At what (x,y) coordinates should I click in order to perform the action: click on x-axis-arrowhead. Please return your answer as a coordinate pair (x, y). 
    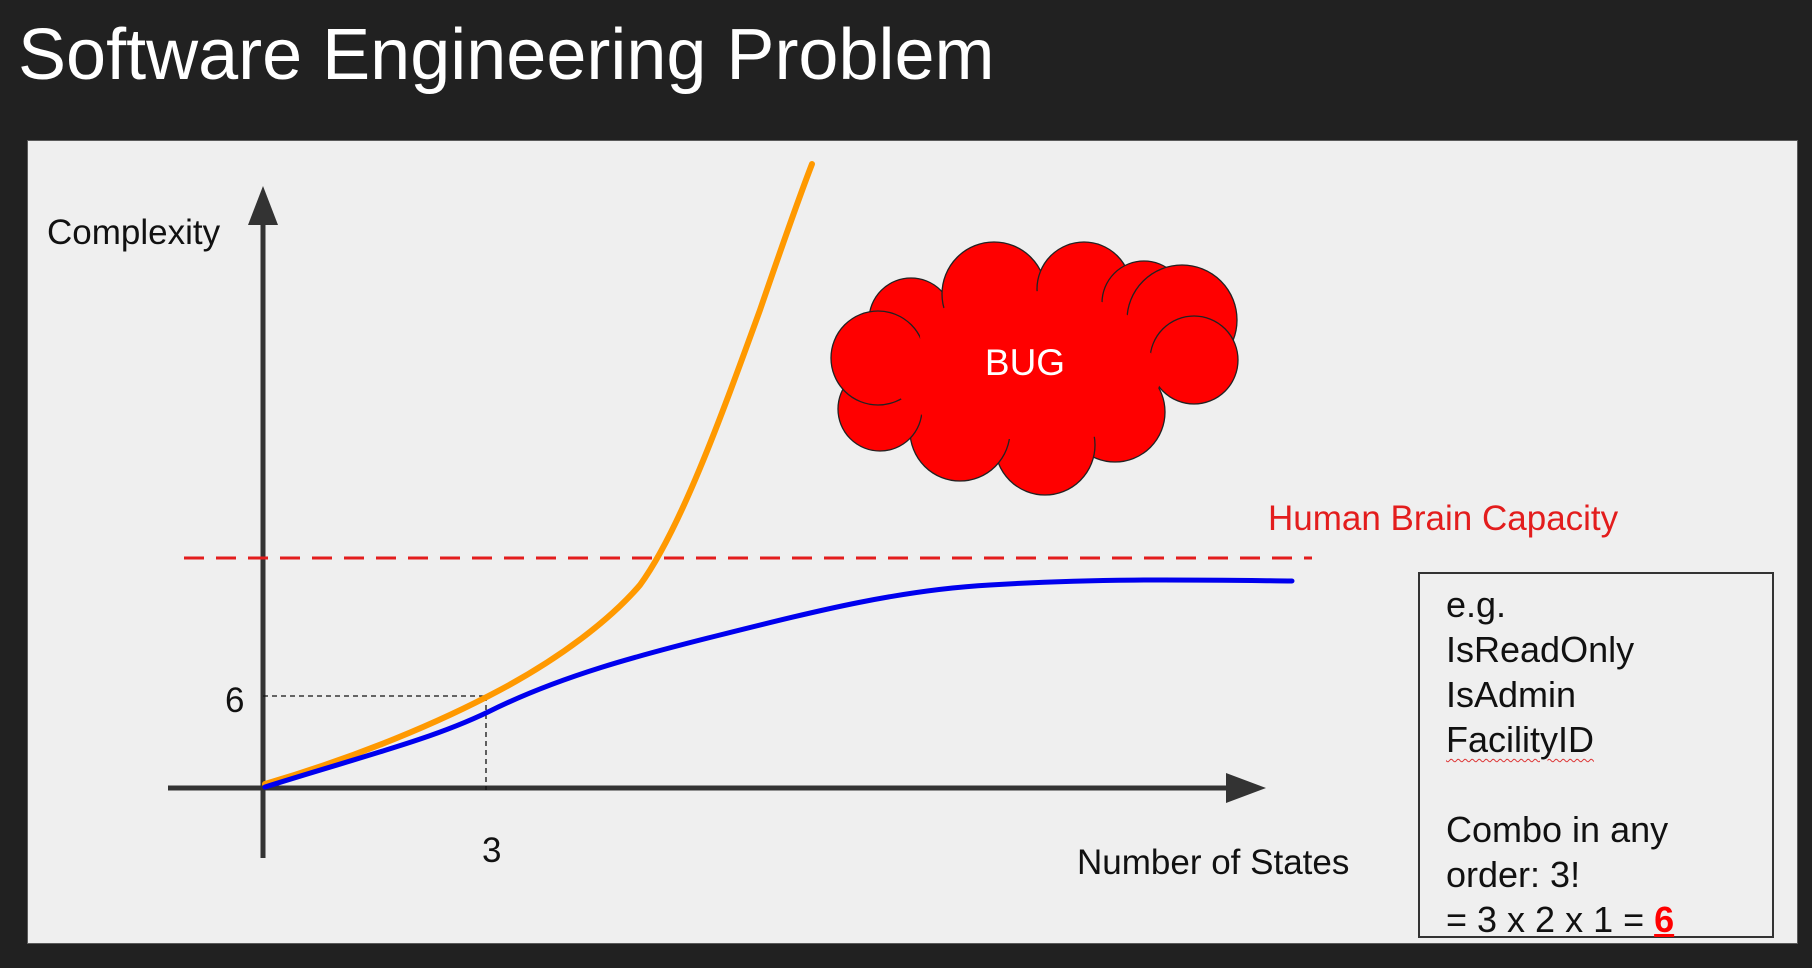
    Looking at the image, I should click on (1246, 788).